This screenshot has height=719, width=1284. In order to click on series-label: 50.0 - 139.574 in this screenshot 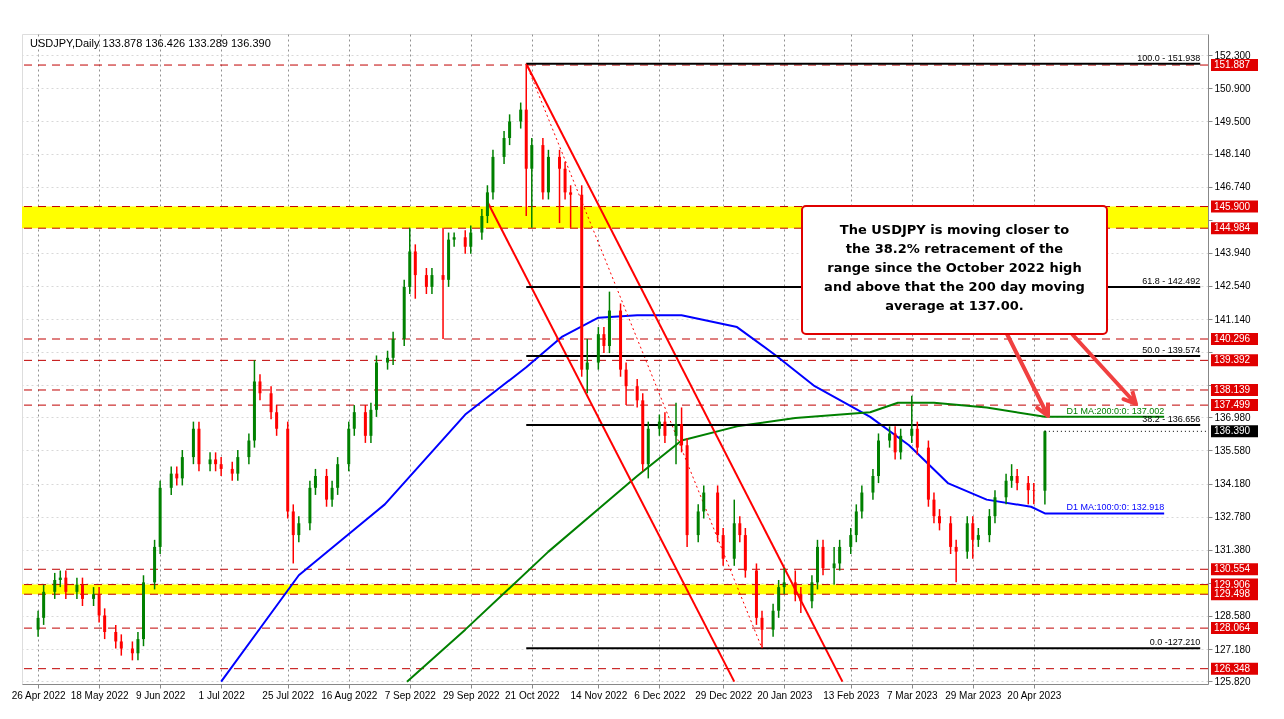, I will do `click(1171, 350)`.